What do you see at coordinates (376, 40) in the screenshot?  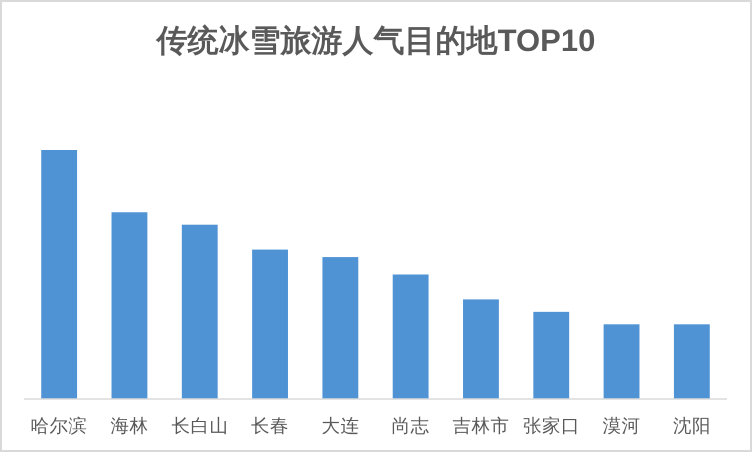 I see `chart-title: 传统冰雪旅游人气目的地TOP10` at bounding box center [376, 40].